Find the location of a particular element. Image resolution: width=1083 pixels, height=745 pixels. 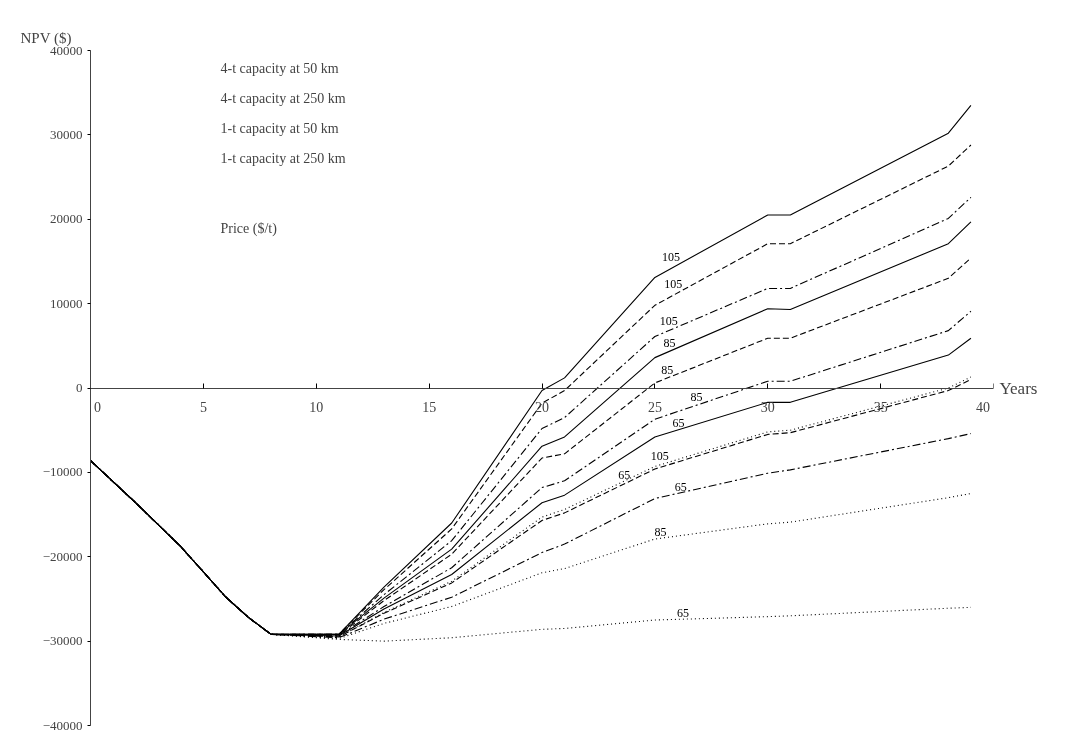

x-tick-label: 20 is located at coordinates (542, 407).